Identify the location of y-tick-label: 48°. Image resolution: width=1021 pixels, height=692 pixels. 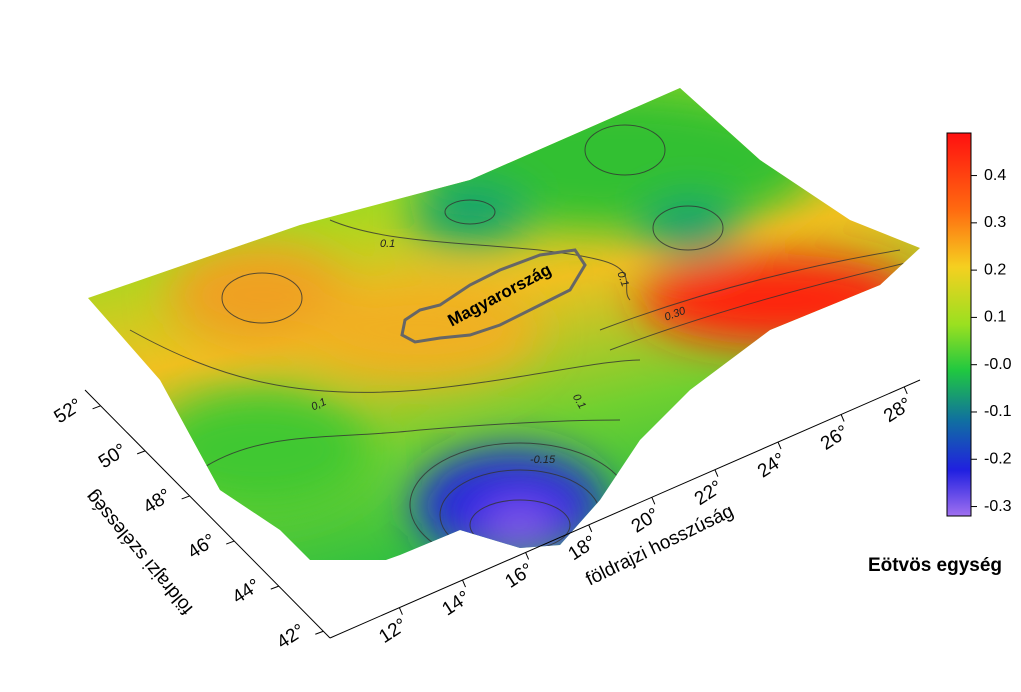
(158, 501).